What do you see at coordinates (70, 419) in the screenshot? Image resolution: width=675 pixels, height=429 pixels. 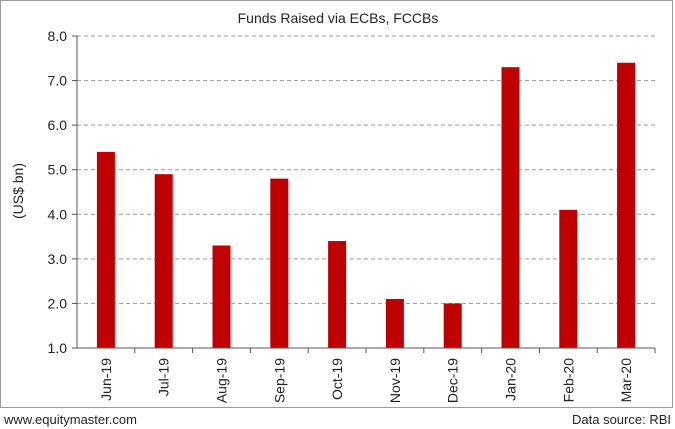 I see `website-credit: www.equitymaster.com` at bounding box center [70, 419].